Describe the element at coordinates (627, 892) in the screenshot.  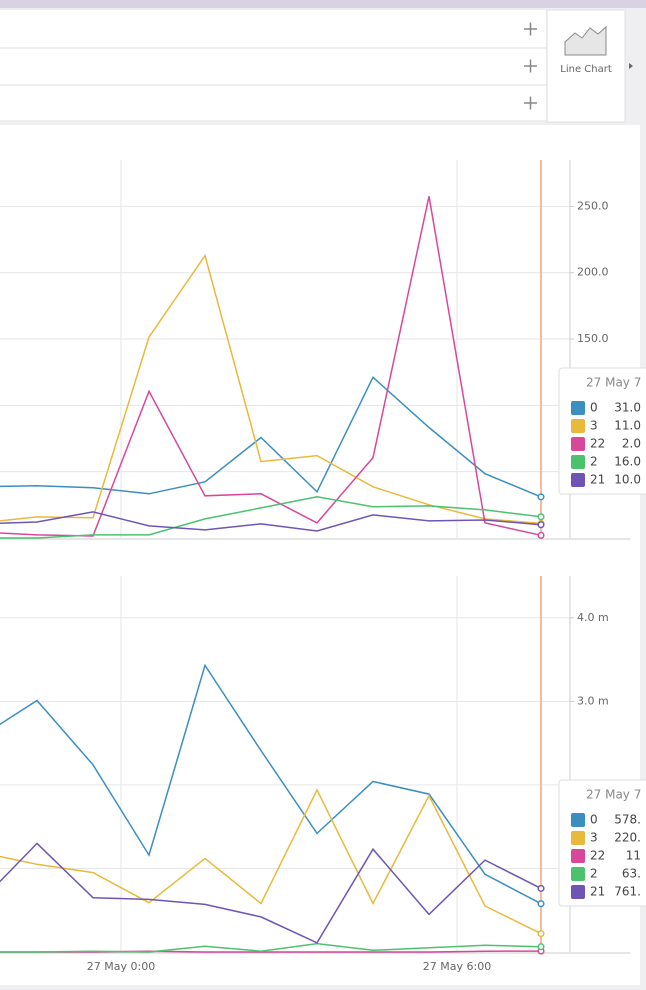
I see `legend-value: 761.` at that location.